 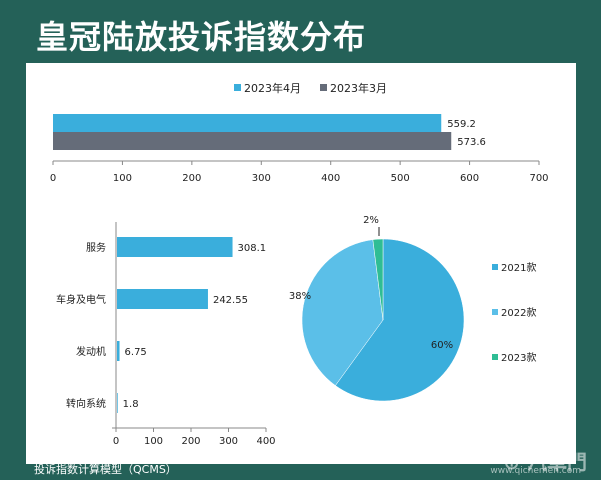 What do you see at coordinates (358, 88) in the screenshot?
I see `legend-label: 2023年3月` at bounding box center [358, 88].